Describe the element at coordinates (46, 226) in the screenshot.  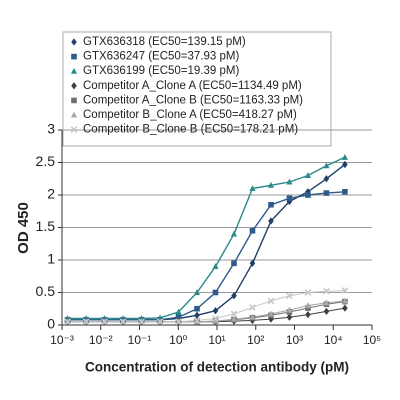
I see `y-tick-label: 1.5` at that location.